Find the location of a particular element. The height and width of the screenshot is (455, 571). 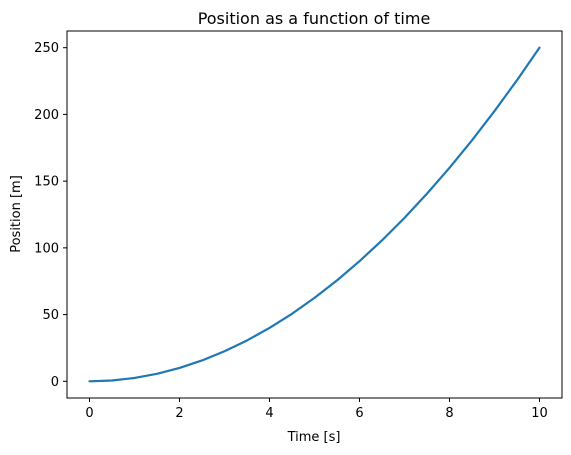

chart-title: Position as a function of time is located at coordinates (314, 18).